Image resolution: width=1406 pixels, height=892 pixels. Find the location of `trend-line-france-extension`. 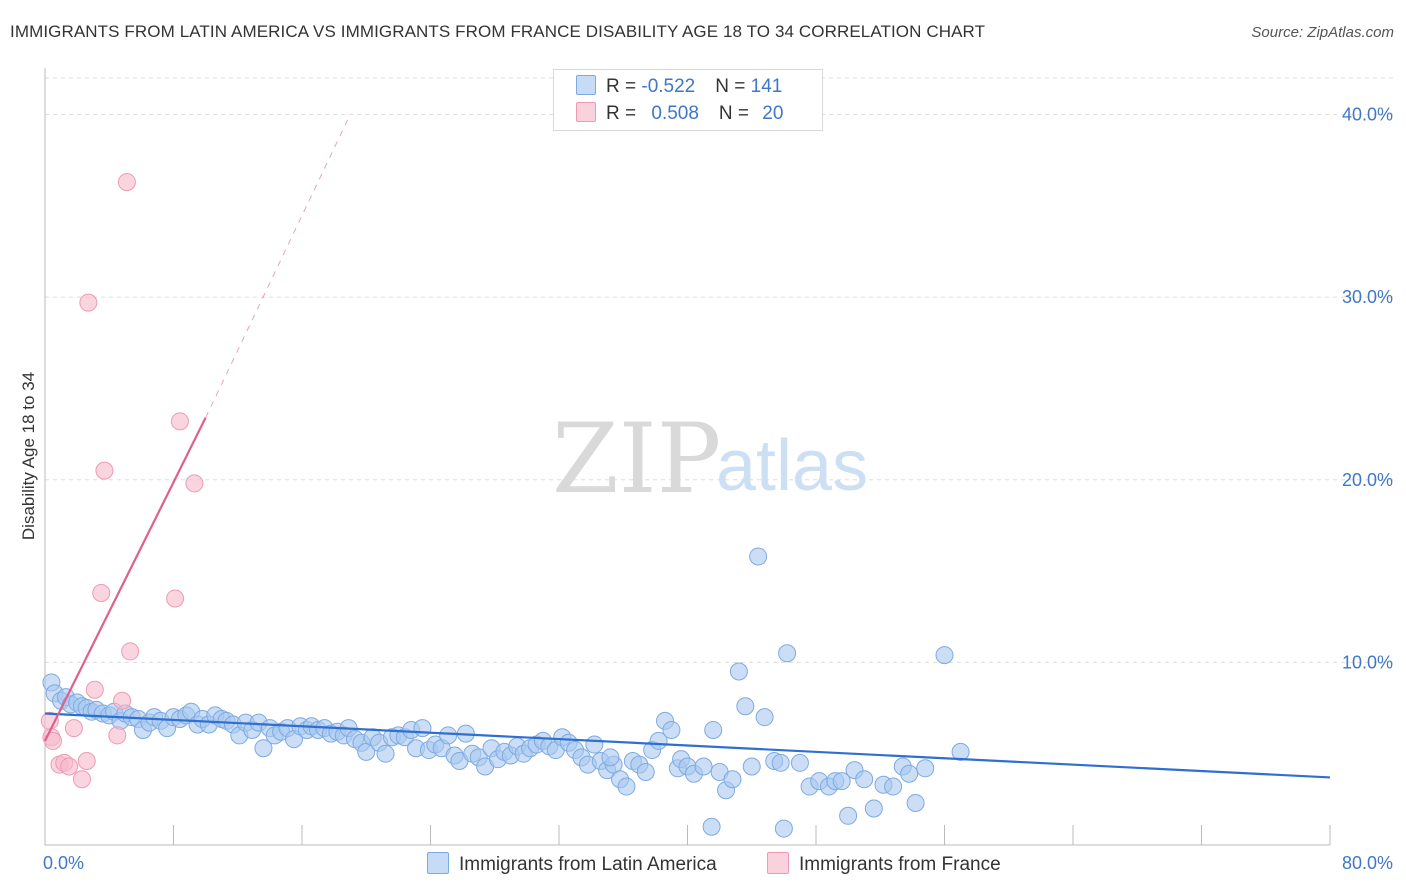

trend-line-france-extension is located at coordinates (278, 266).